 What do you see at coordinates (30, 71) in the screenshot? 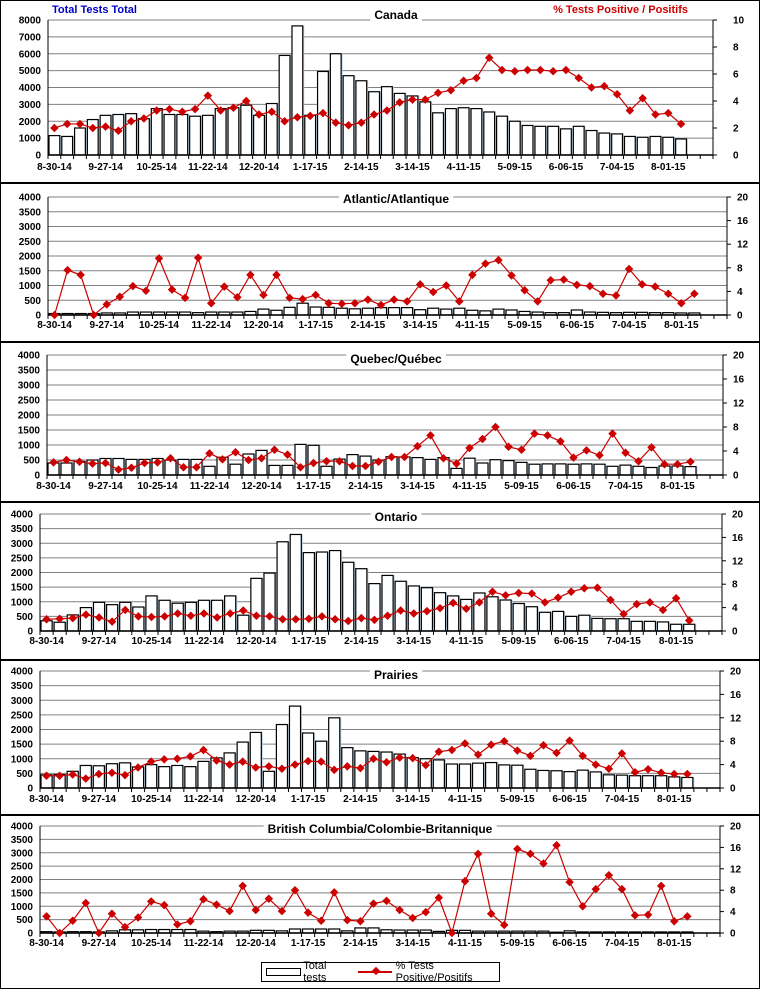
I see `y-tick-label: 5000` at bounding box center [30, 71].